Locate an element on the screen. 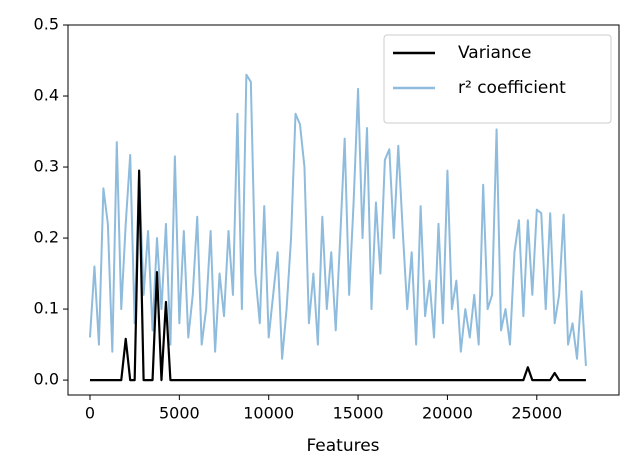  x-tick-label: 5000 is located at coordinates (179, 413).